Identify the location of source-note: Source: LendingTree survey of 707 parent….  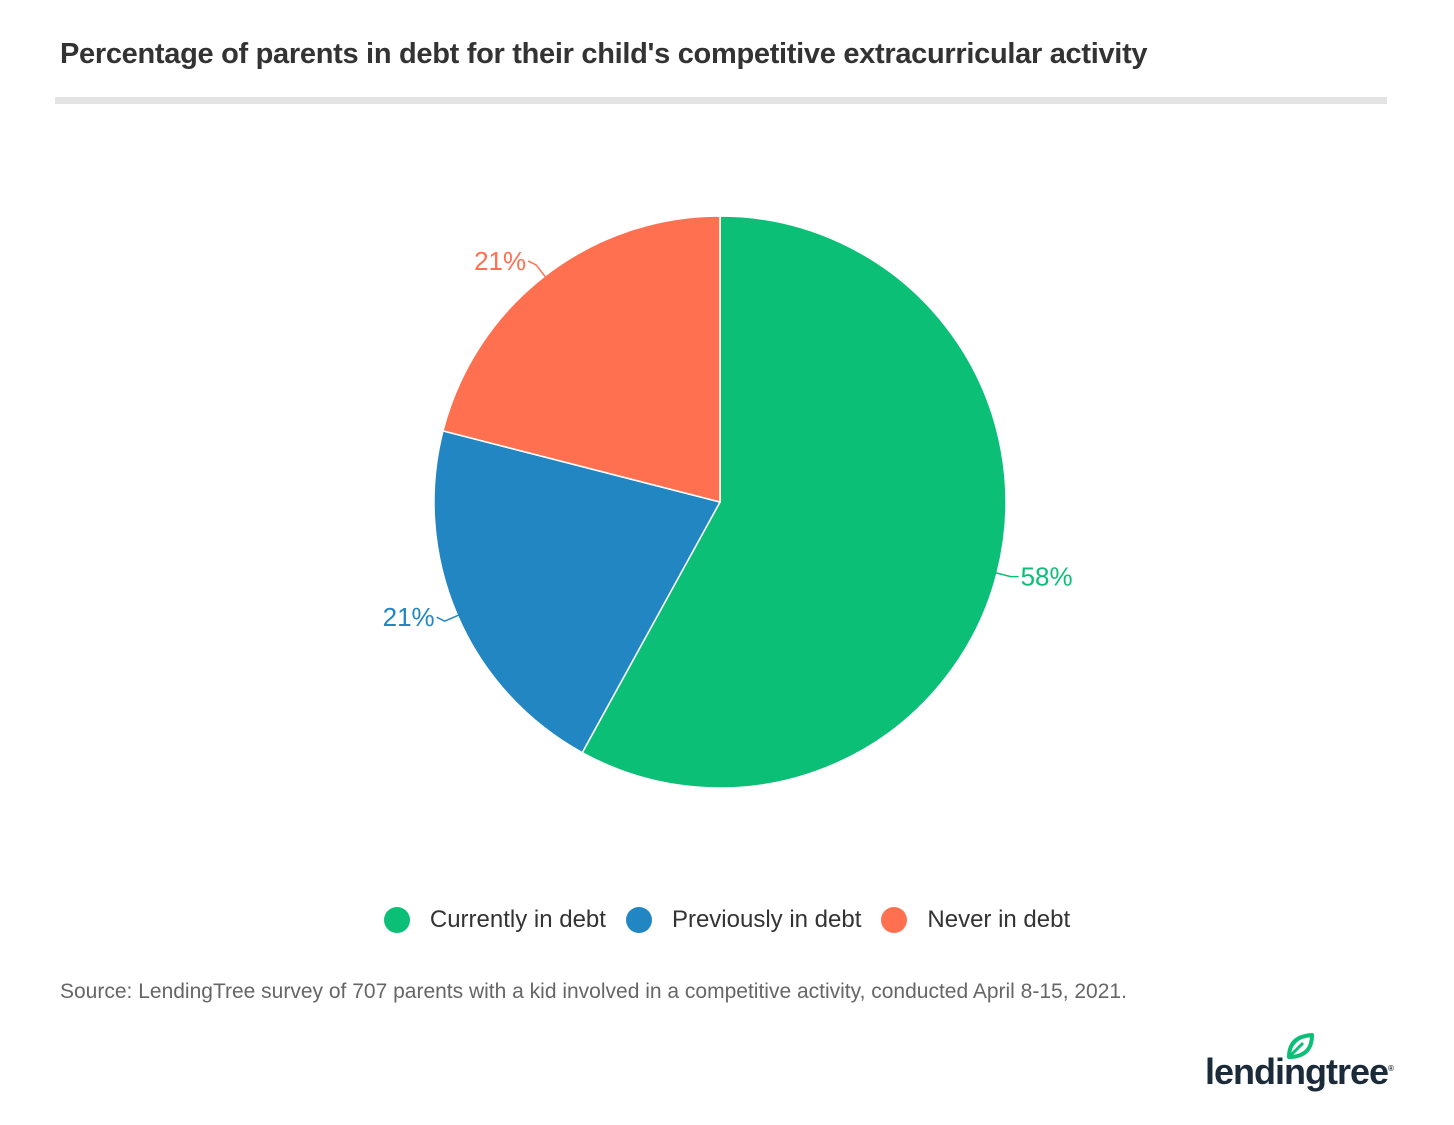
(593, 991).